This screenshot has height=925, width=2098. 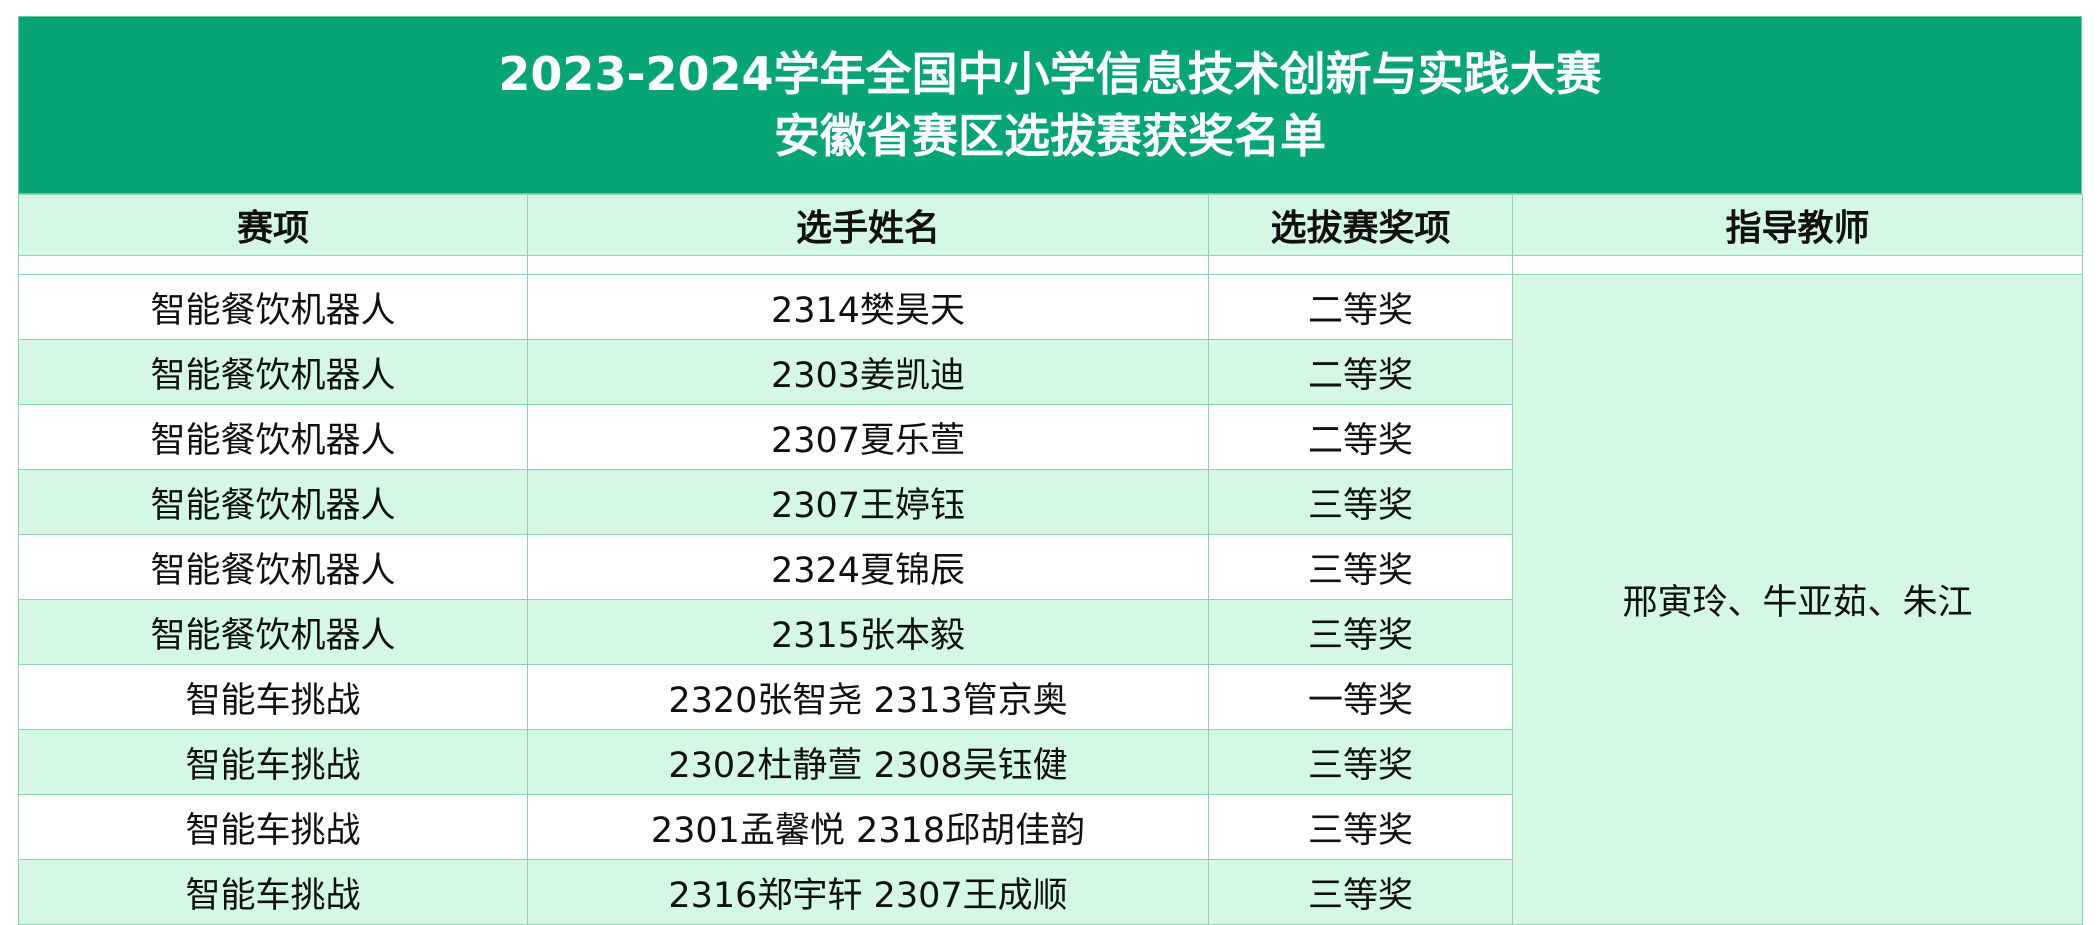 I want to click on table-row: 智能车挑战 2316郑宇轩 2307王成顺 三等奖, so click(x=1050, y=892).